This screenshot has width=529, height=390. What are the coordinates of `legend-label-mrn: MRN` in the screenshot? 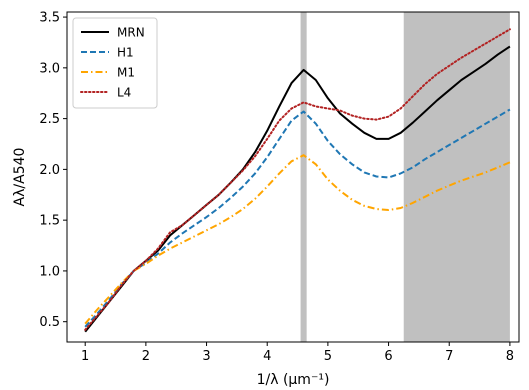 It's located at (131, 33).